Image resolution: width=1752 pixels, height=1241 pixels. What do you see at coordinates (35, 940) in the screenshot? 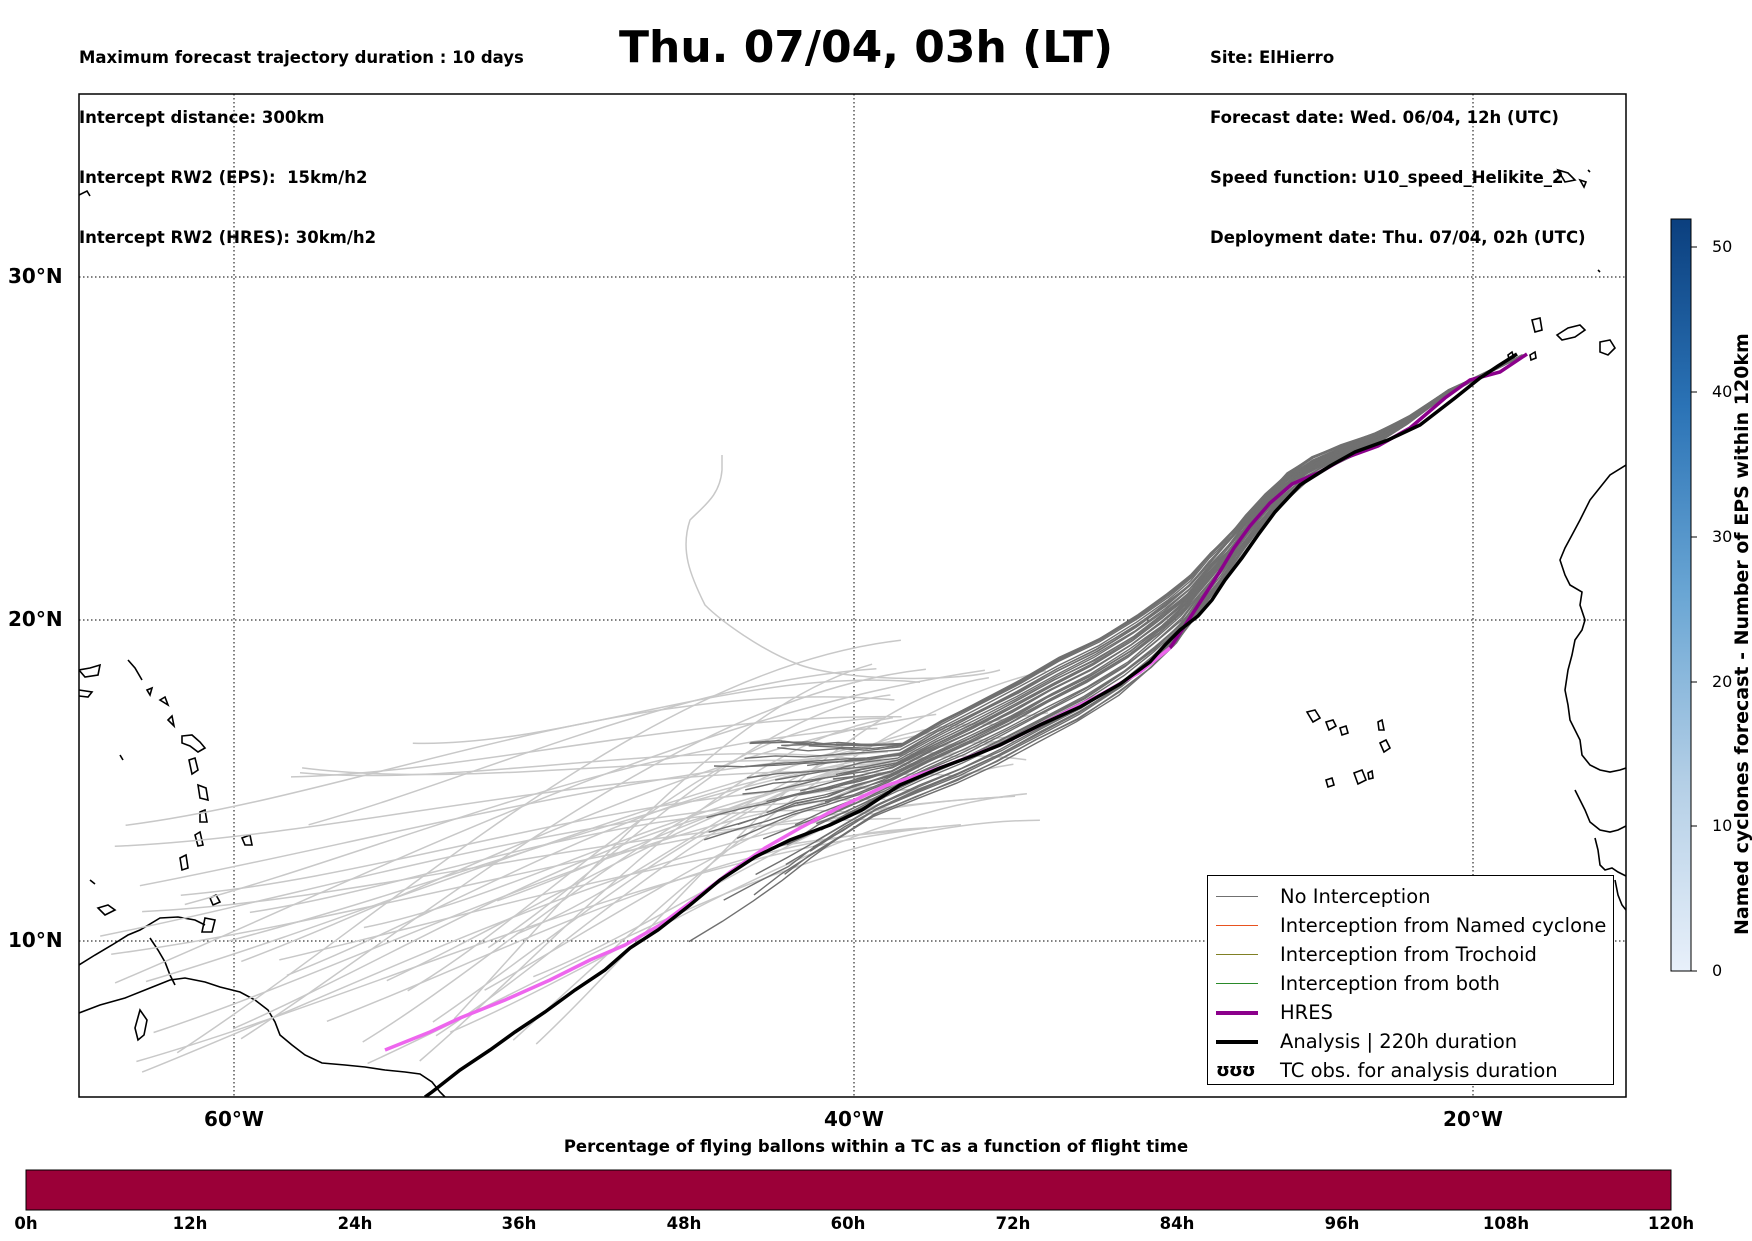
I see `lat-label-10n: 10°N` at bounding box center [35, 940].